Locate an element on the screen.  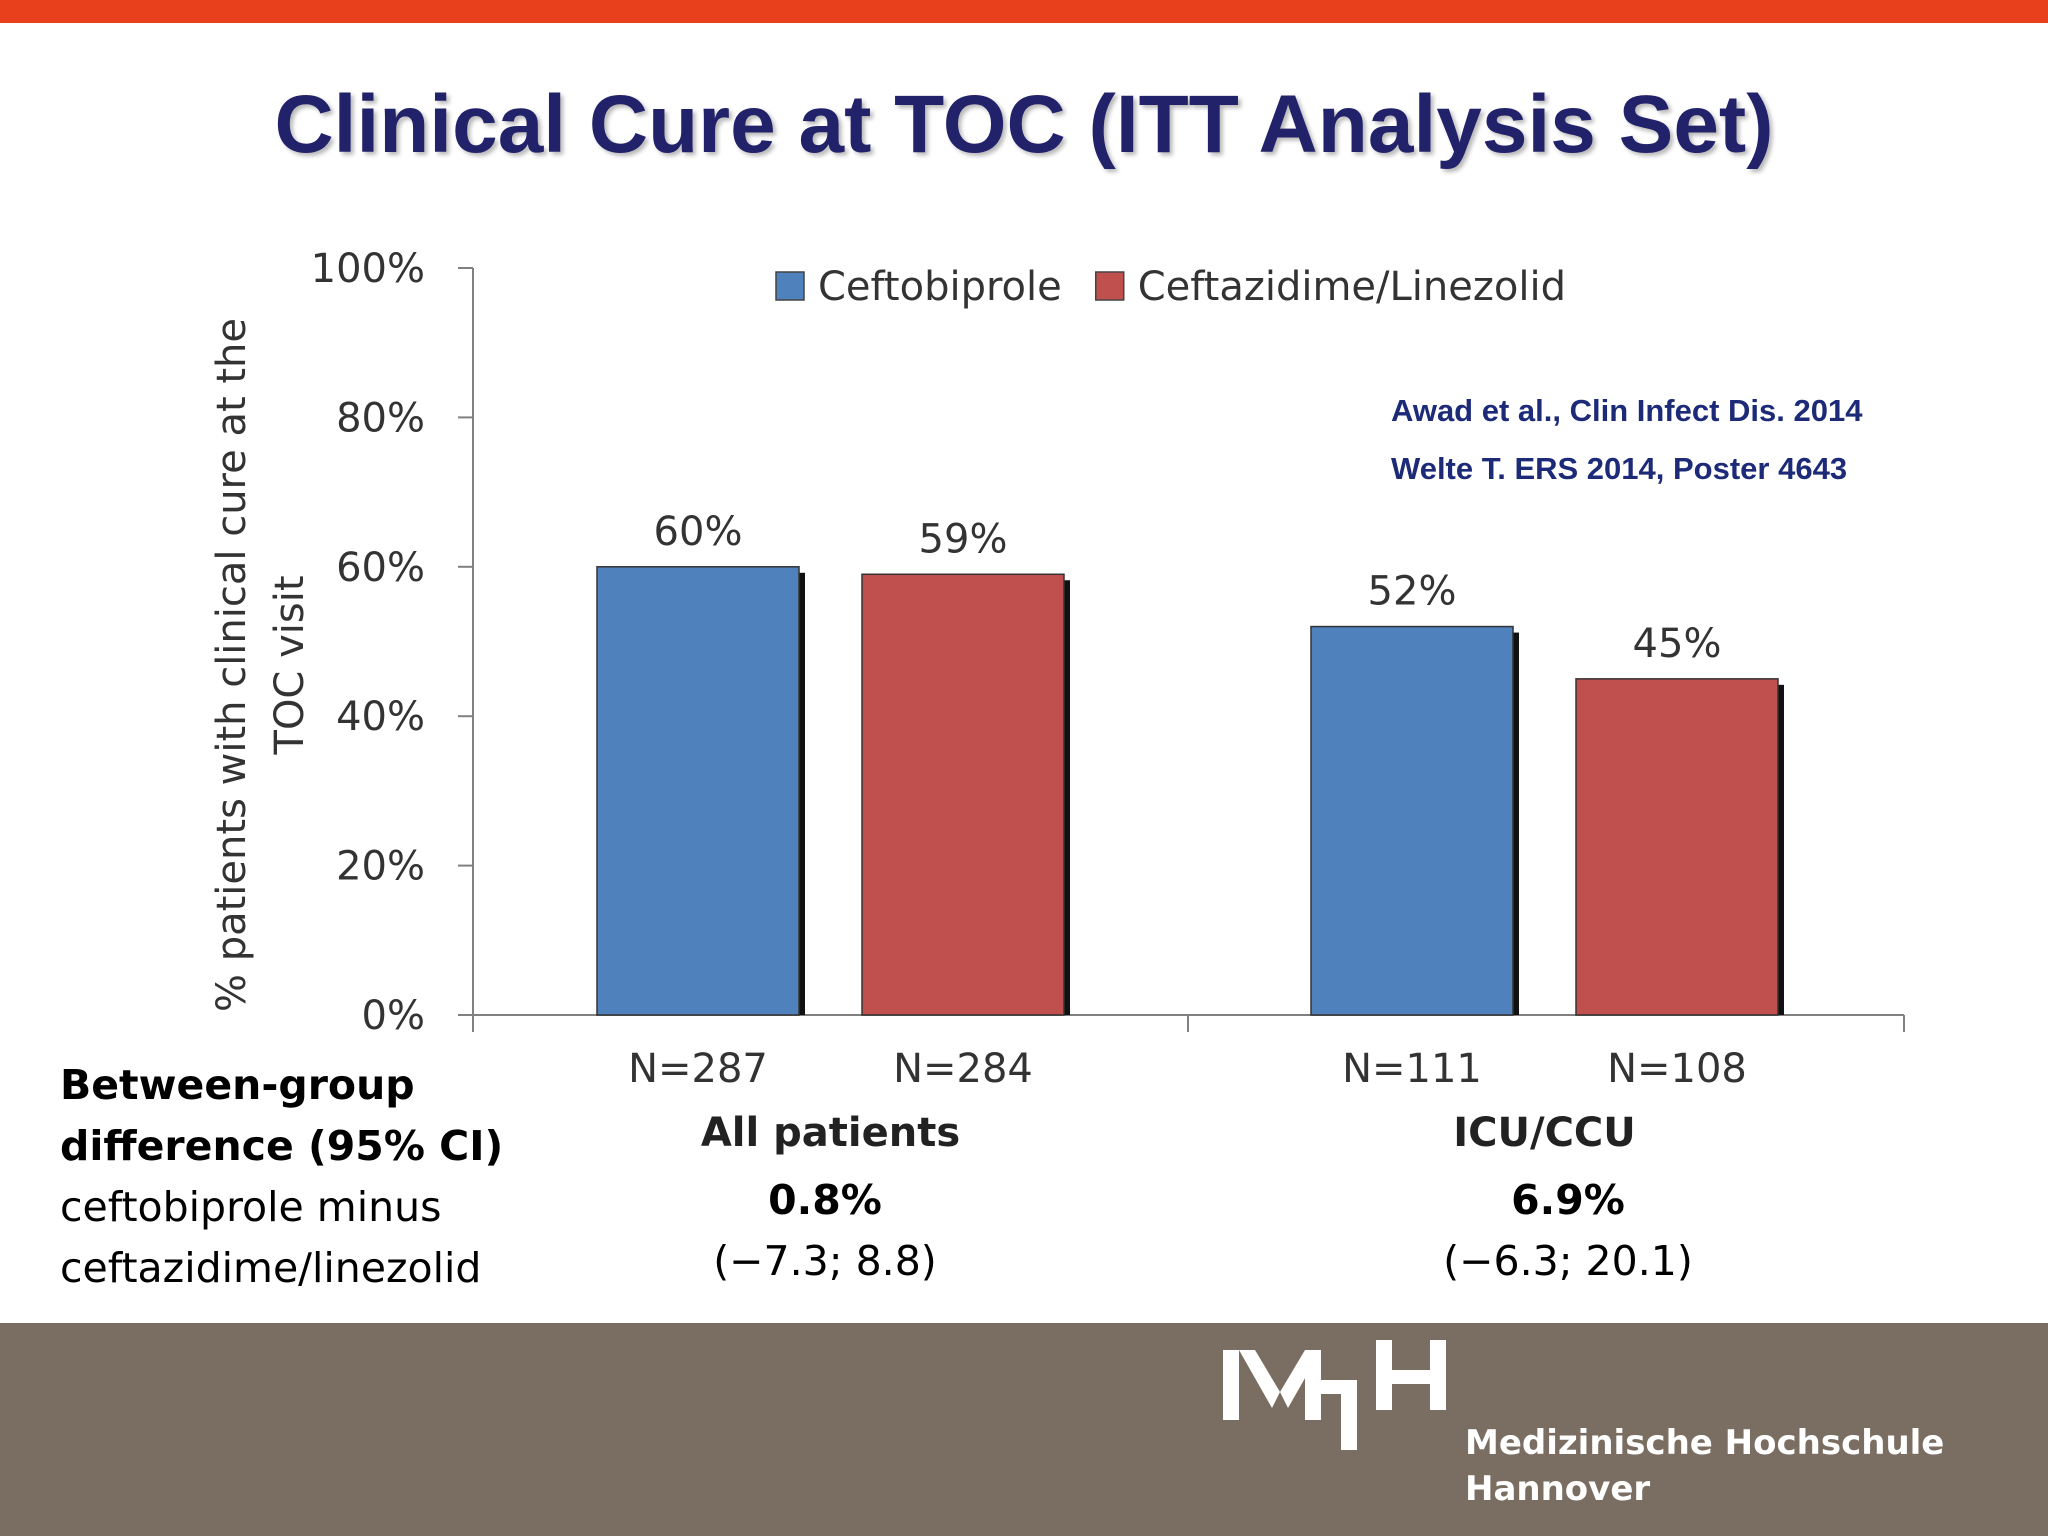
y-tick-label: 40% is located at coordinates (380, 717).